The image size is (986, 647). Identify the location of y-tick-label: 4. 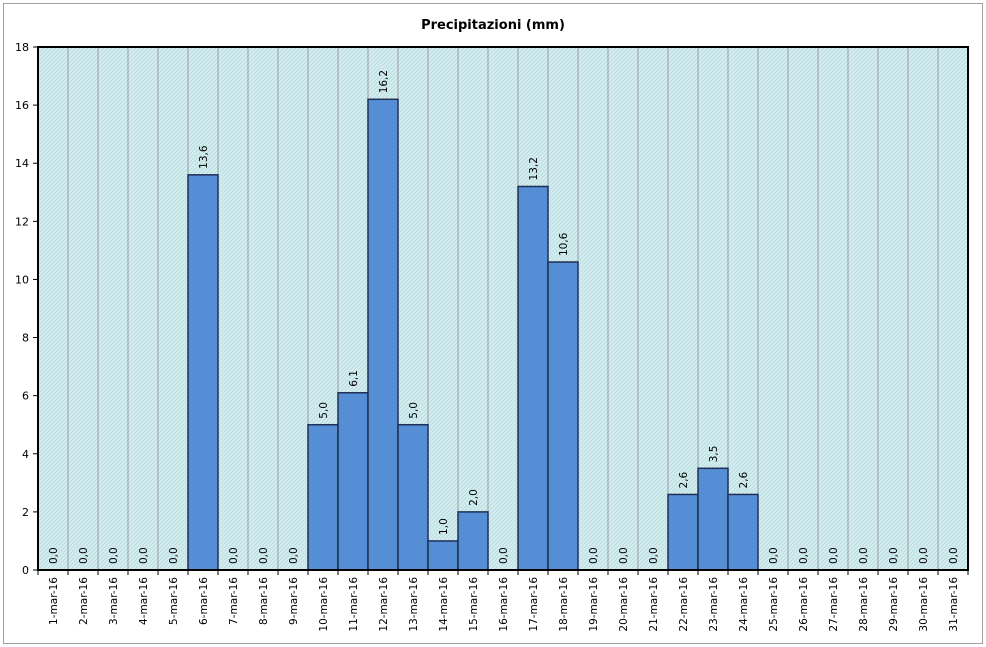
(25, 454).